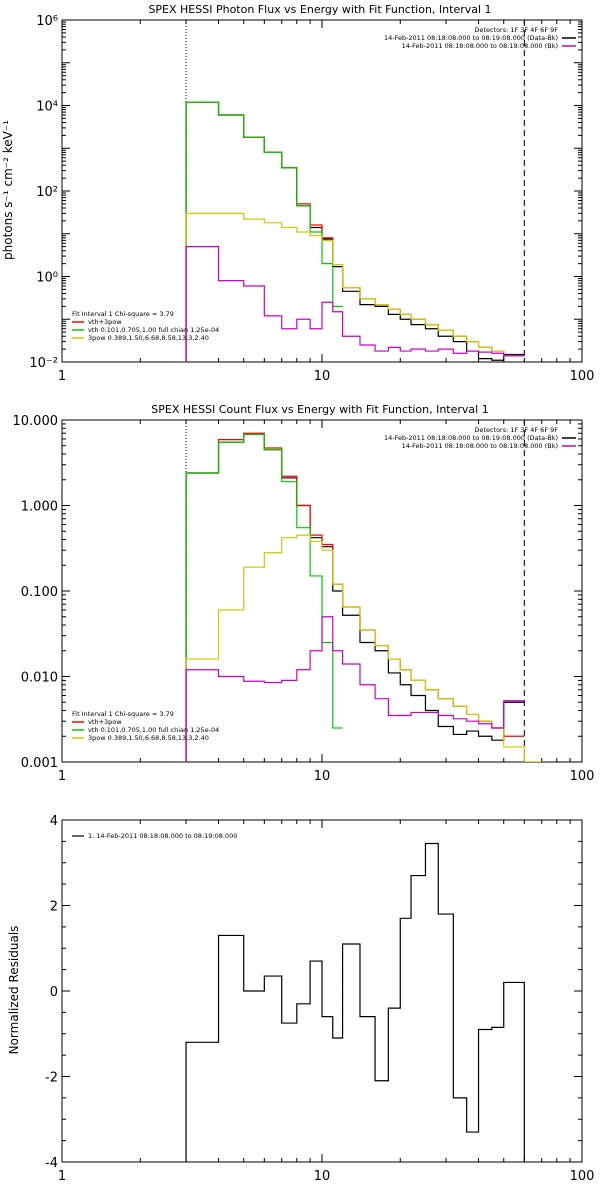  Describe the element at coordinates (47, 192) in the screenshot. I see `y-tick-label: 10²` at that location.